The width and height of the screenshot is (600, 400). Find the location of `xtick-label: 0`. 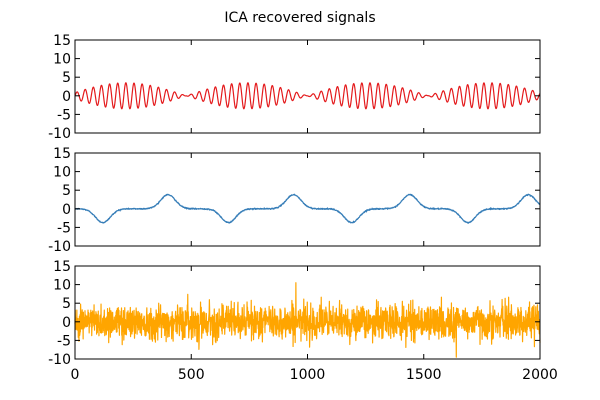

xtick-label: 0 is located at coordinates (75, 375).